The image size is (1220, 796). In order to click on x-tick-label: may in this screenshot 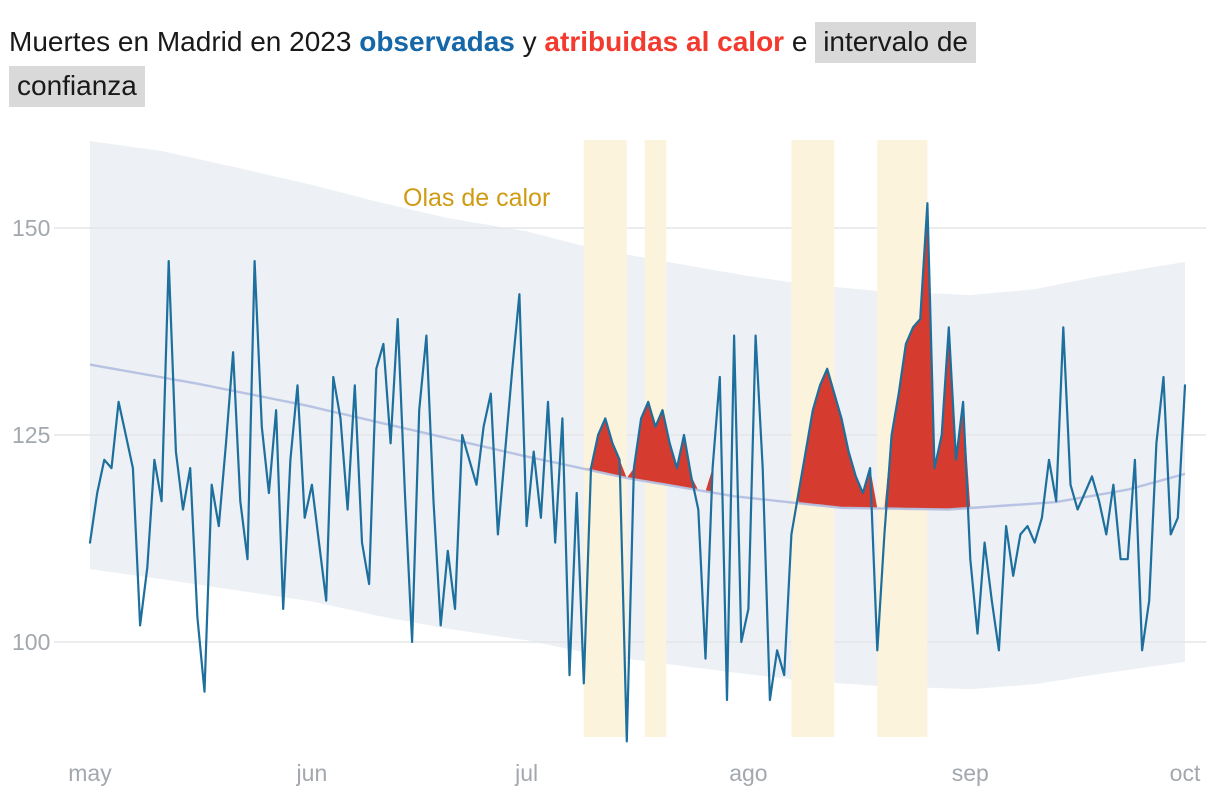, I will do `click(90, 773)`.